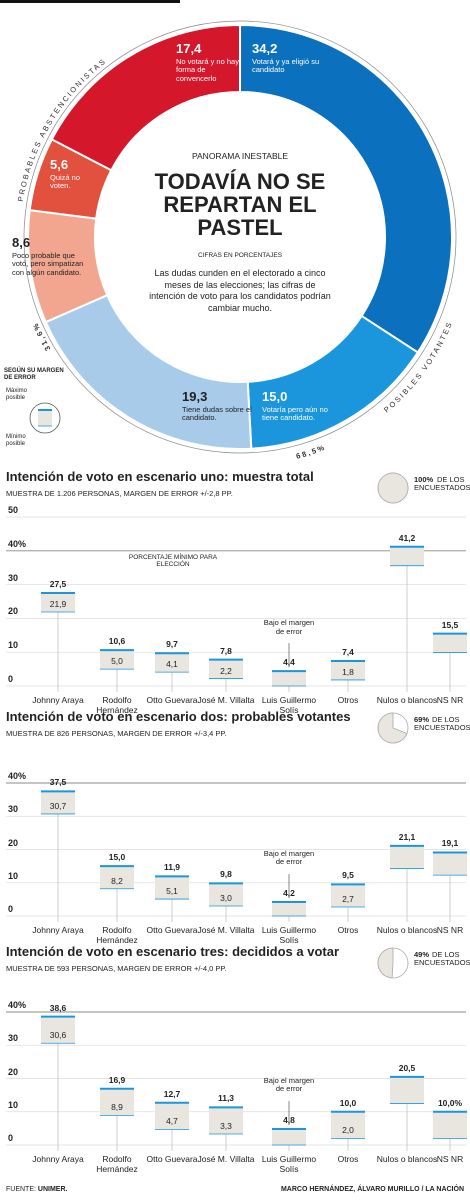 This screenshot has height=1200, width=470. I want to click on min-label: 2,7, so click(348, 899).